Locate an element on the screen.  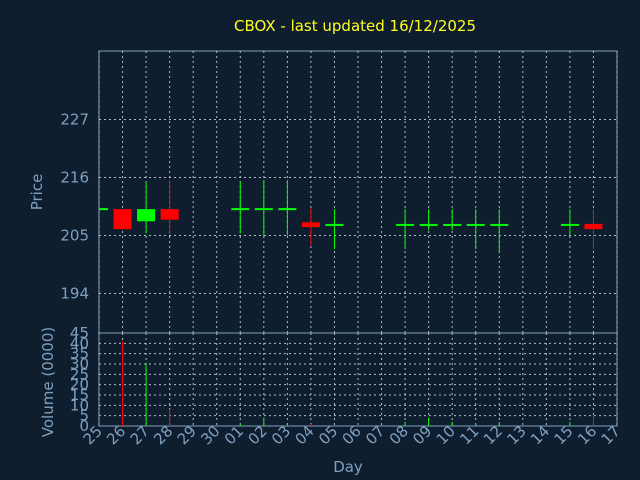
volume-tick-label: 5 is located at coordinates (84, 416).